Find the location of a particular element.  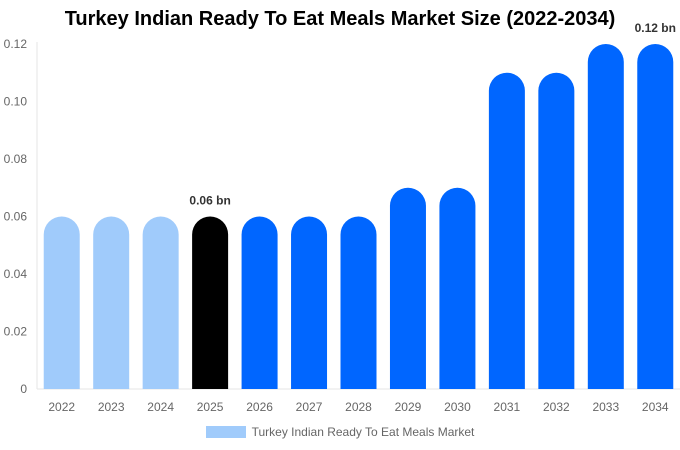

x-tick-label: 2027 is located at coordinates (309, 407).